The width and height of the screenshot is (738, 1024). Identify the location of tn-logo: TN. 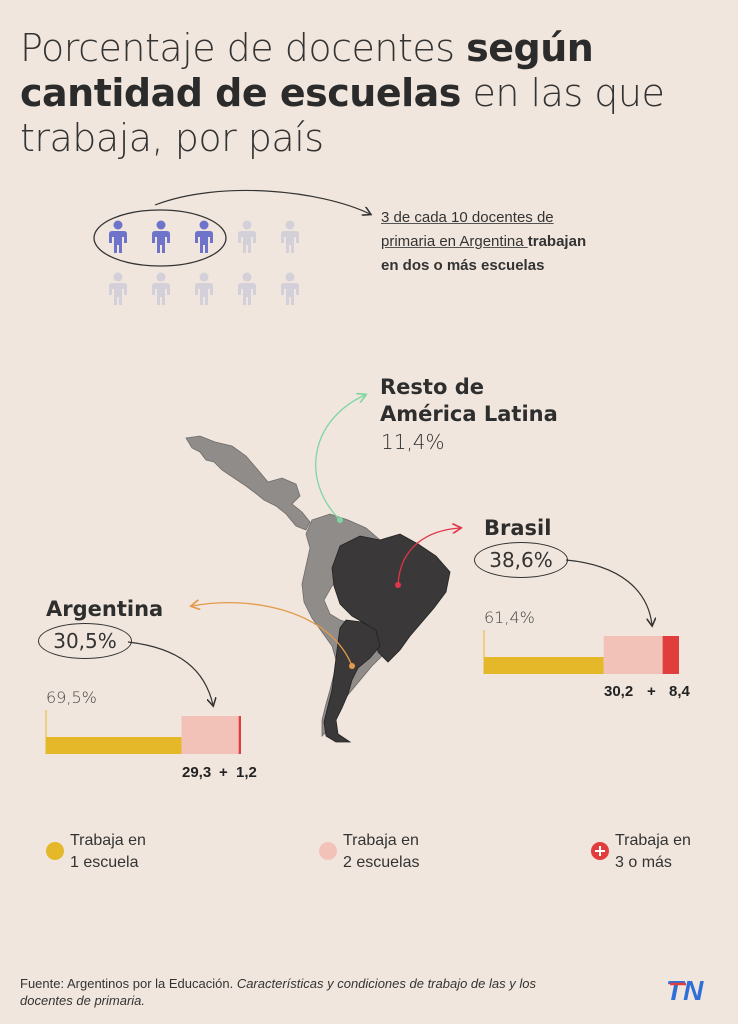
(685, 990).